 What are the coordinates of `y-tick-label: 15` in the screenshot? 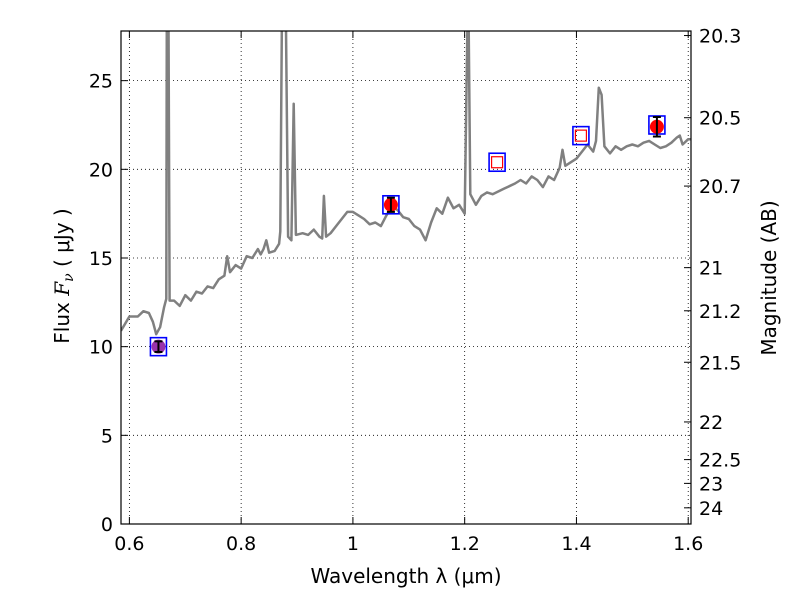 It's located at (101, 259).